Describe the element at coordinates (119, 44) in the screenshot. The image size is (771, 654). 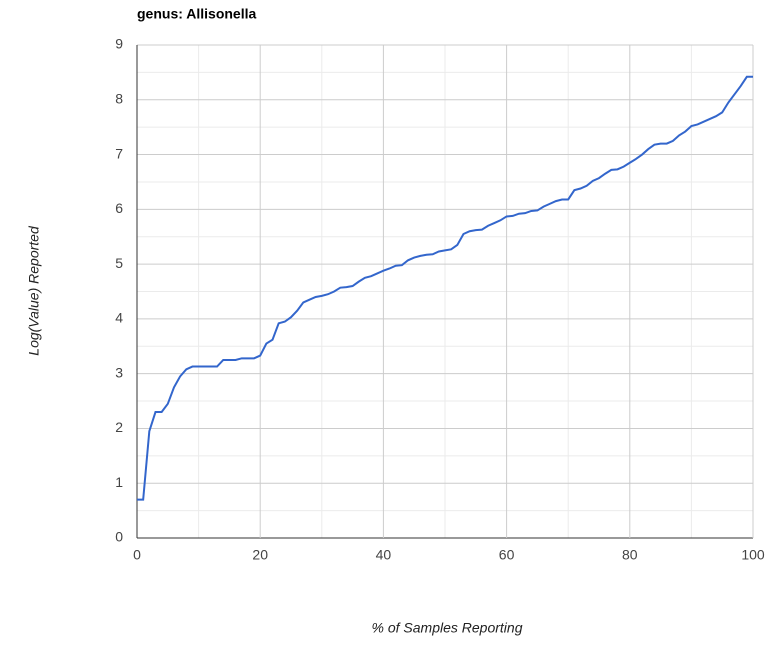
I see `y-tick-label: 9` at that location.